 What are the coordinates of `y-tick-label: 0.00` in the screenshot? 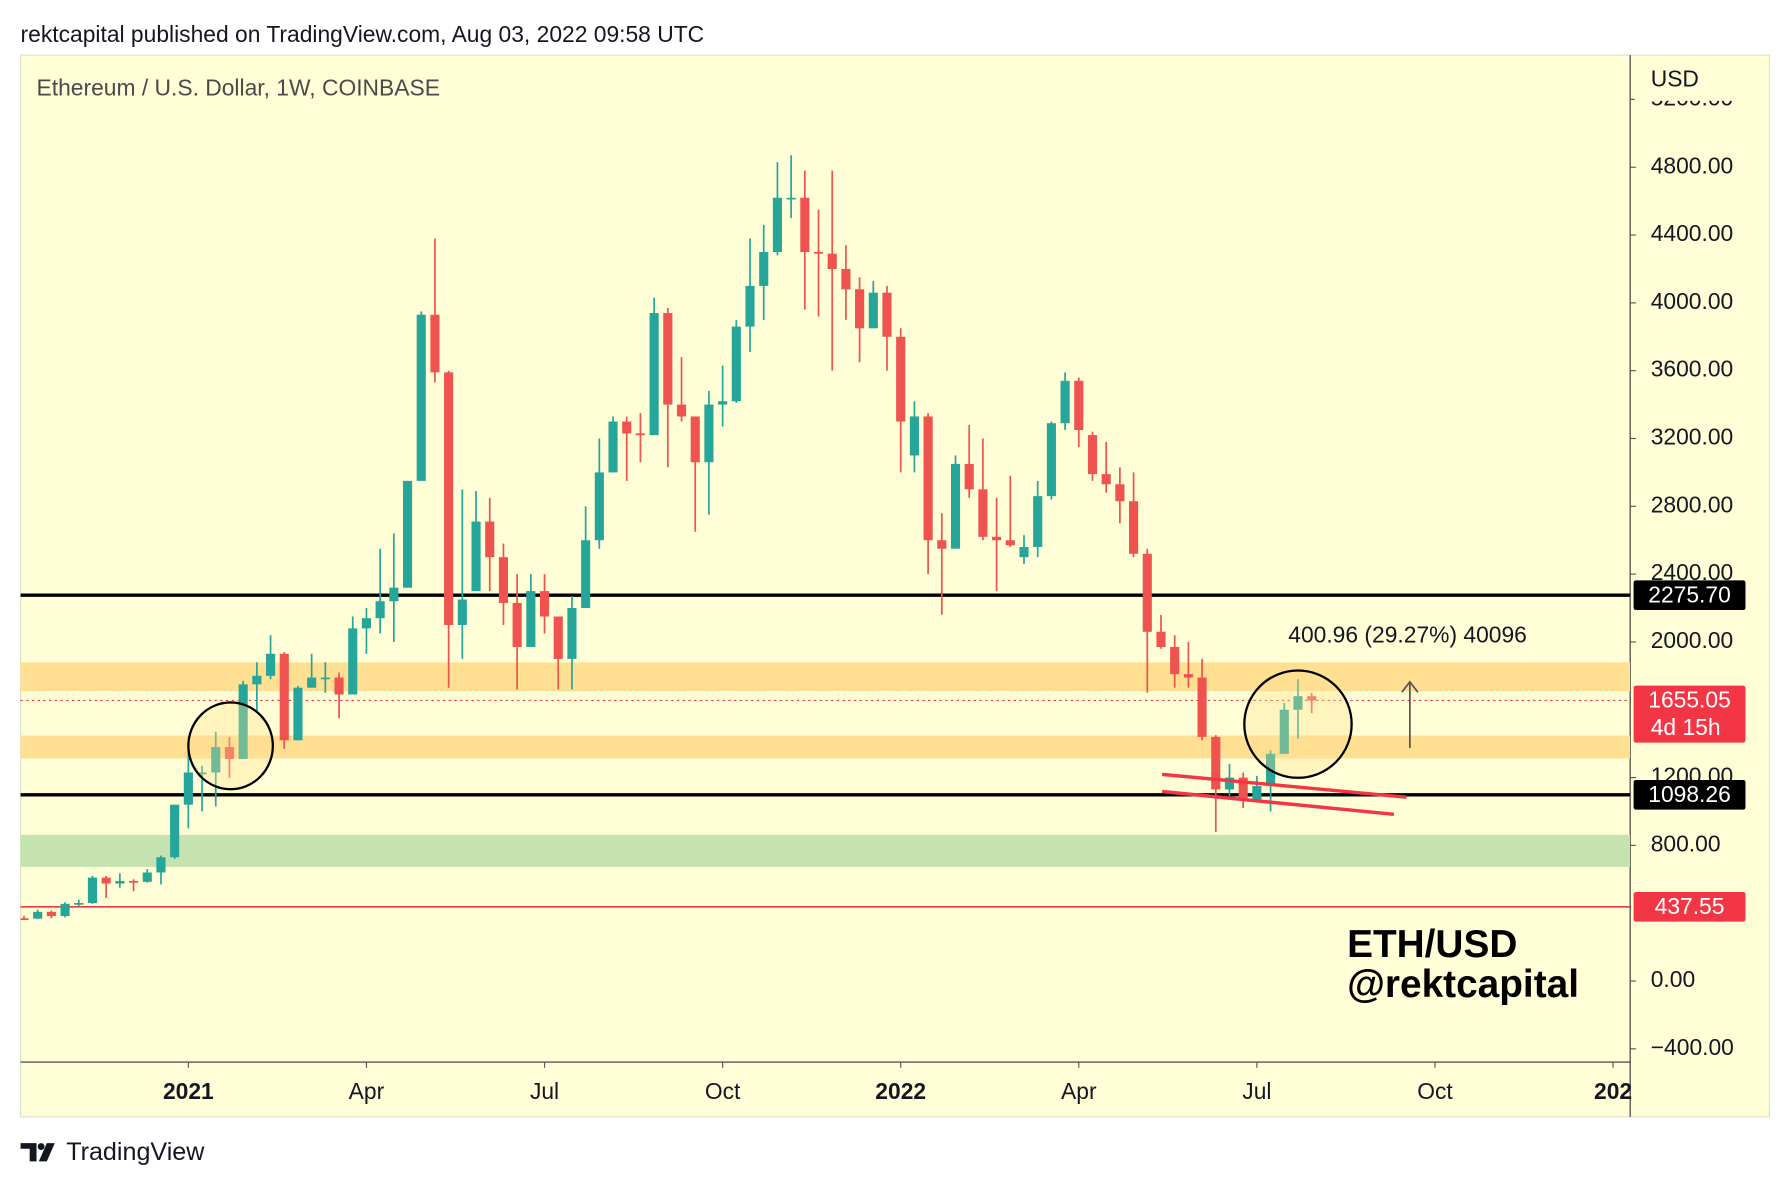 It's located at (1673, 979).